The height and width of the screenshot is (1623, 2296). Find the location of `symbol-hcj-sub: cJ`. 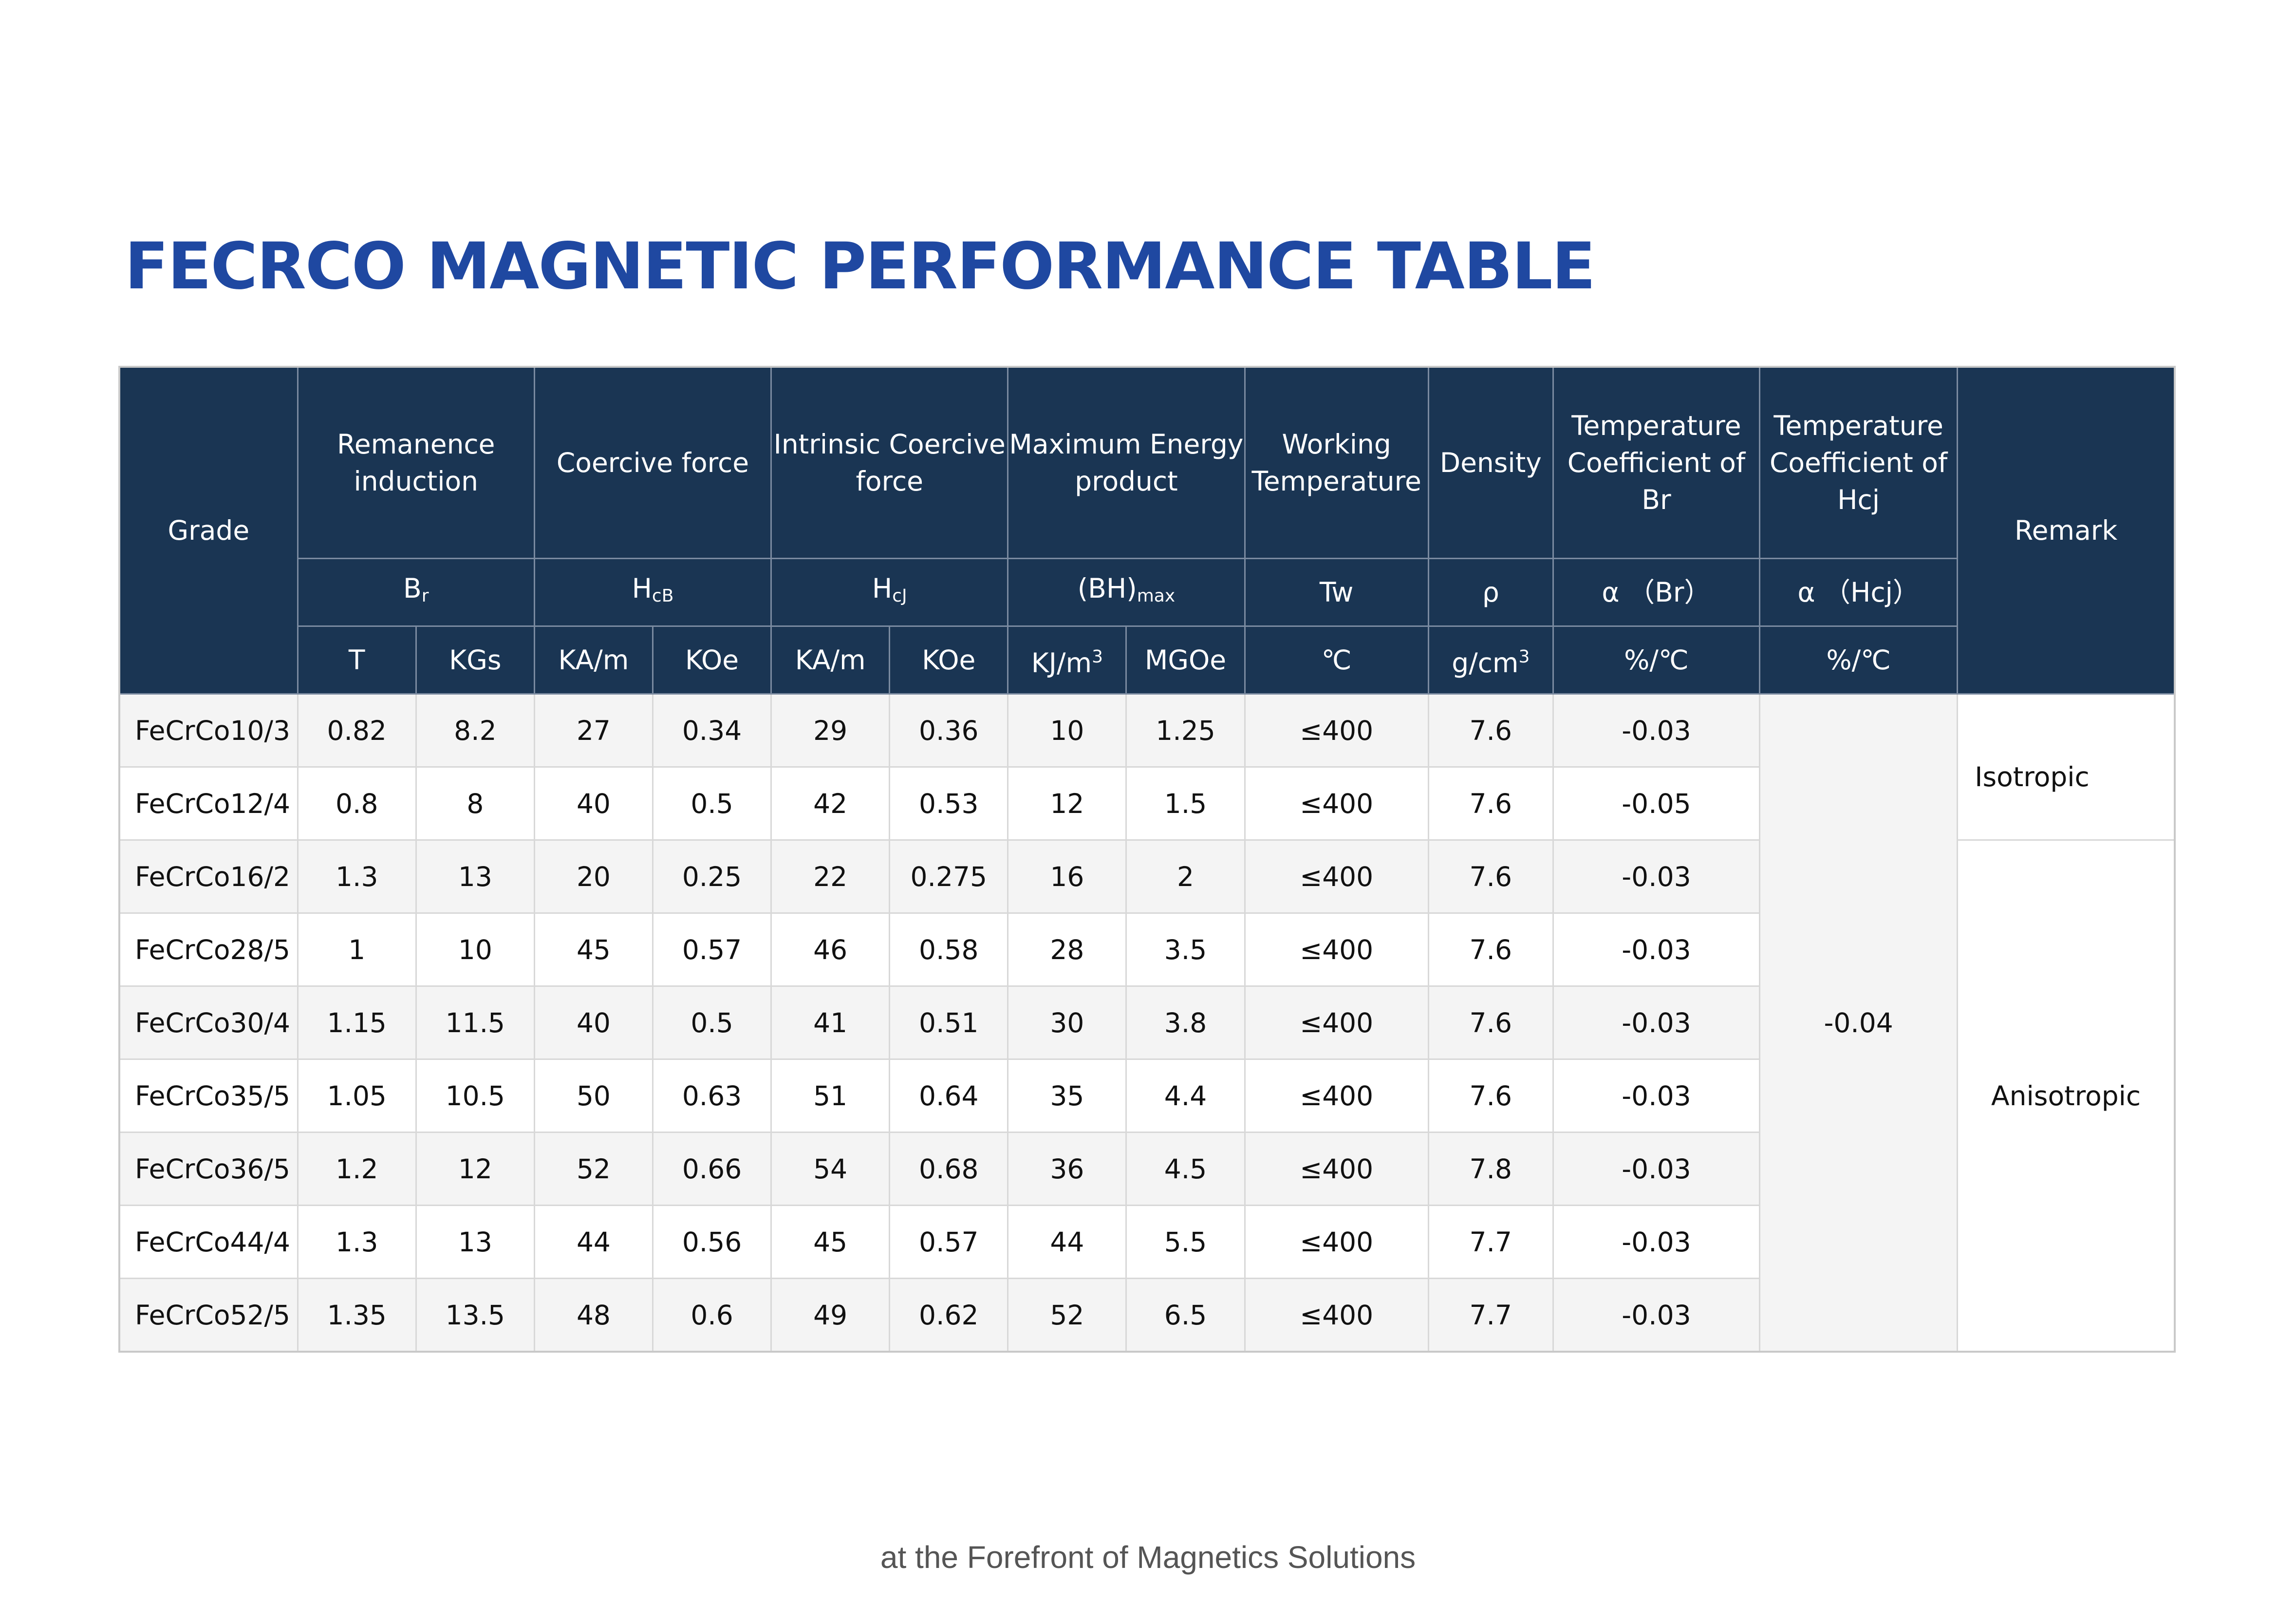

symbol-hcj-sub: cJ is located at coordinates (899, 596).